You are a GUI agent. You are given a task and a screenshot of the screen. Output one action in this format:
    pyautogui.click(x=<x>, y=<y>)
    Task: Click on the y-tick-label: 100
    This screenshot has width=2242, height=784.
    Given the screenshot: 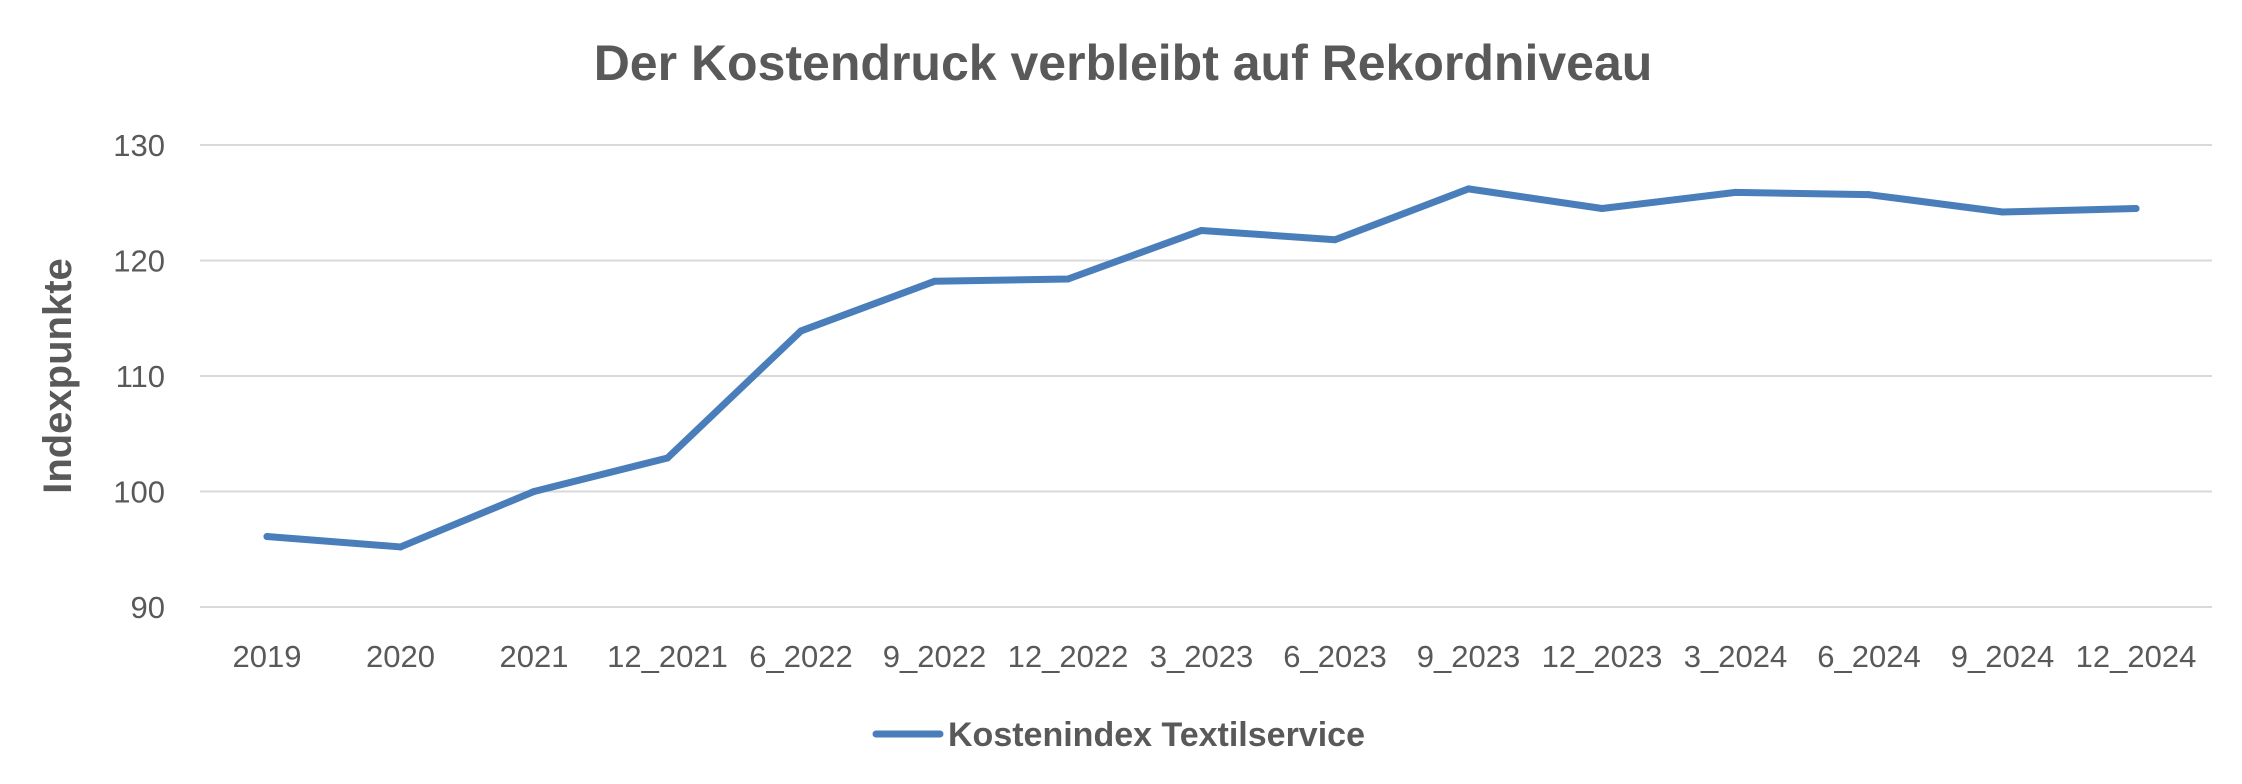 What is the action you would take?
    pyautogui.click(x=139, y=492)
    